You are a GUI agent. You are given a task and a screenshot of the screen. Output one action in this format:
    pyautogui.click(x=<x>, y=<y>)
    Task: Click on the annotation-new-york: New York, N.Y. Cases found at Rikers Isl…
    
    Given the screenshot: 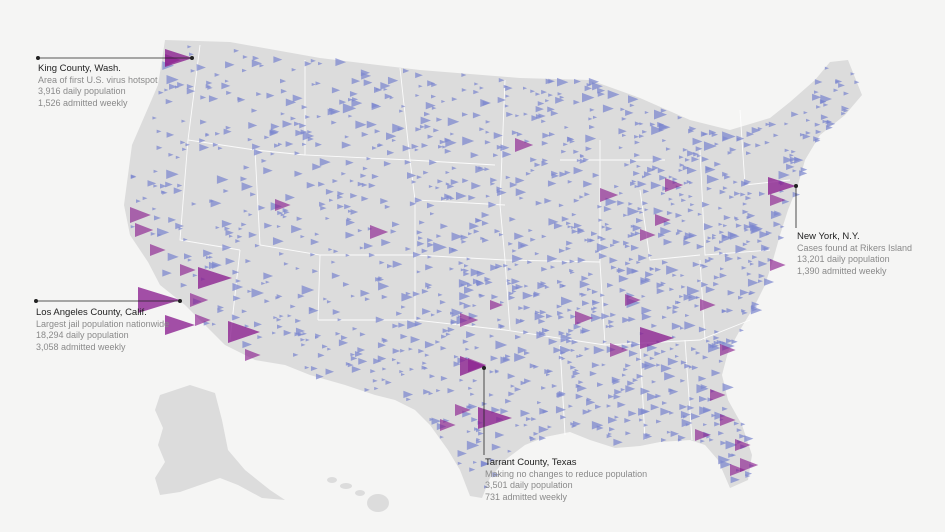 What is the action you would take?
    pyautogui.click(x=854, y=254)
    